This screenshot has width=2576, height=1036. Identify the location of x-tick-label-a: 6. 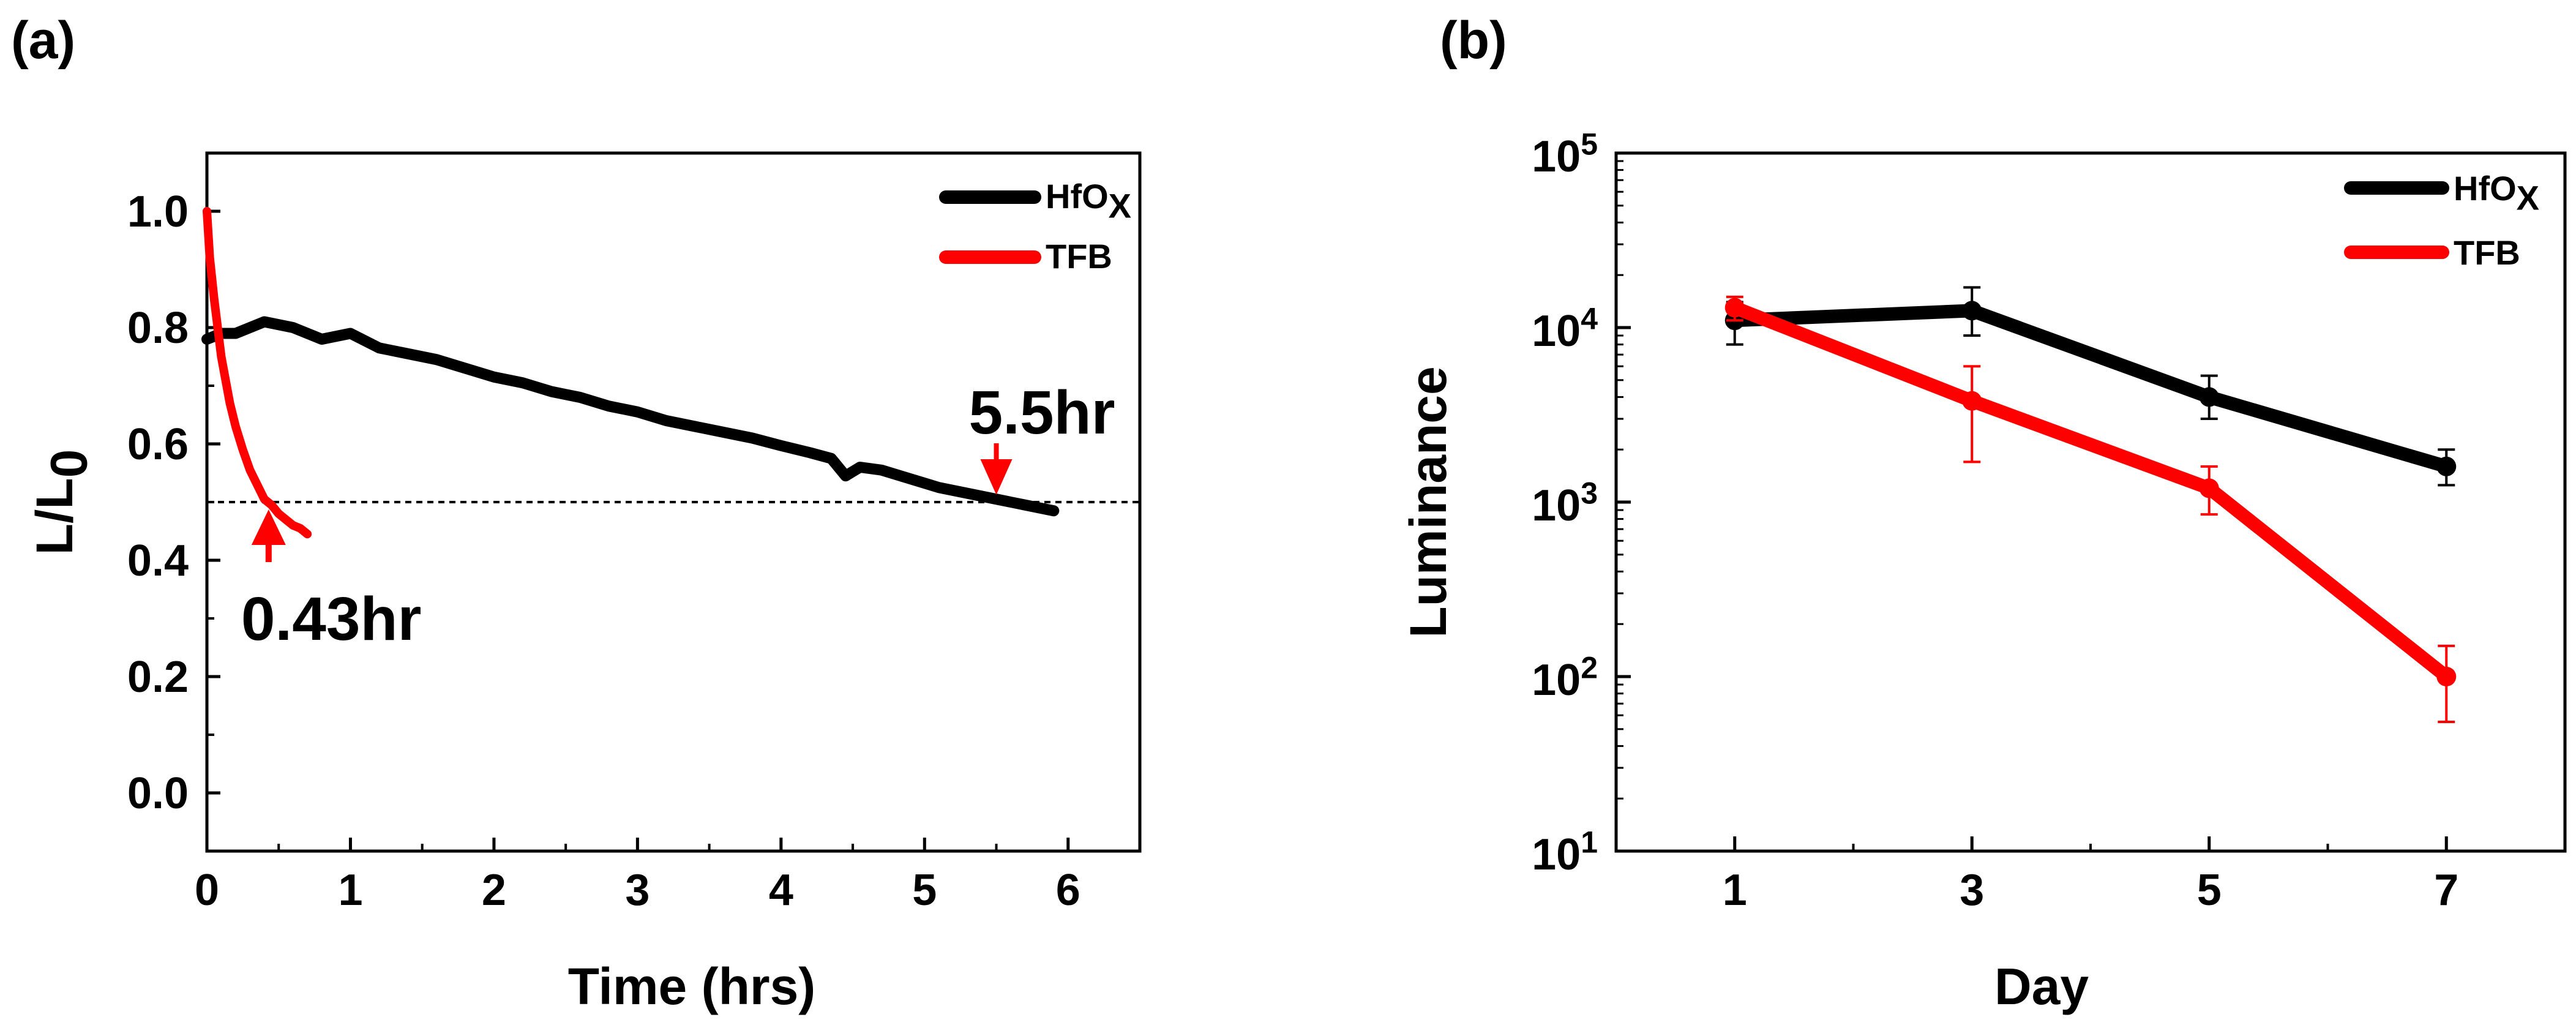
(1068, 890).